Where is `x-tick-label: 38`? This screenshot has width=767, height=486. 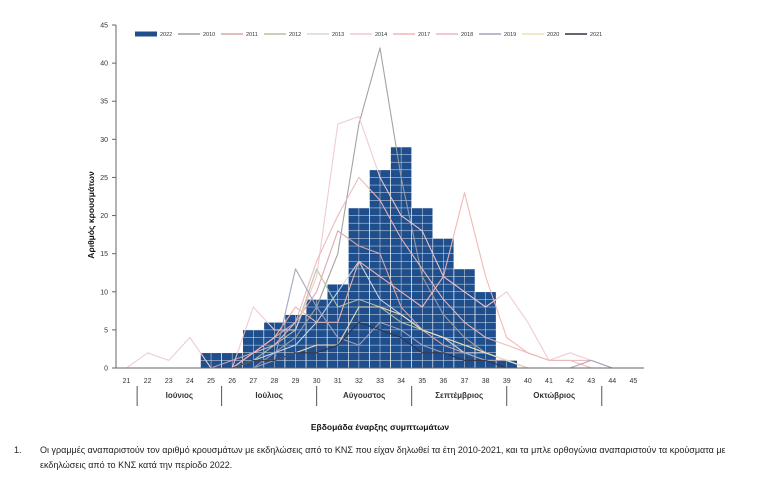 x-tick-label: 38 is located at coordinates (486, 381).